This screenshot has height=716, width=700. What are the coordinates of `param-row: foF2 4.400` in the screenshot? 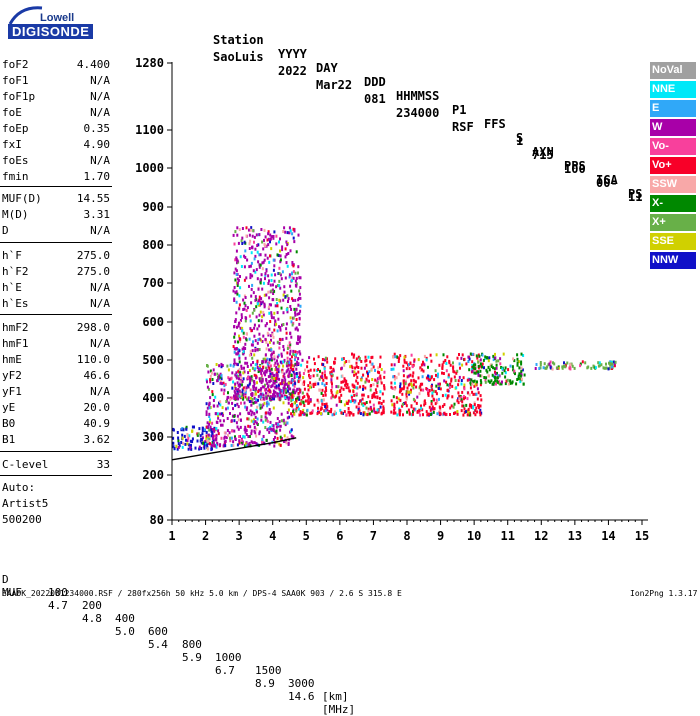 It's located at (56, 64).